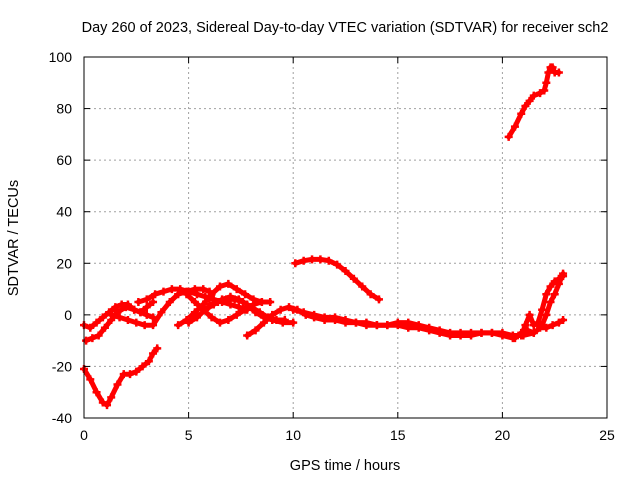 This screenshot has height=480, width=640. I want to click on y-tick-label: 80, so click(64, 109).